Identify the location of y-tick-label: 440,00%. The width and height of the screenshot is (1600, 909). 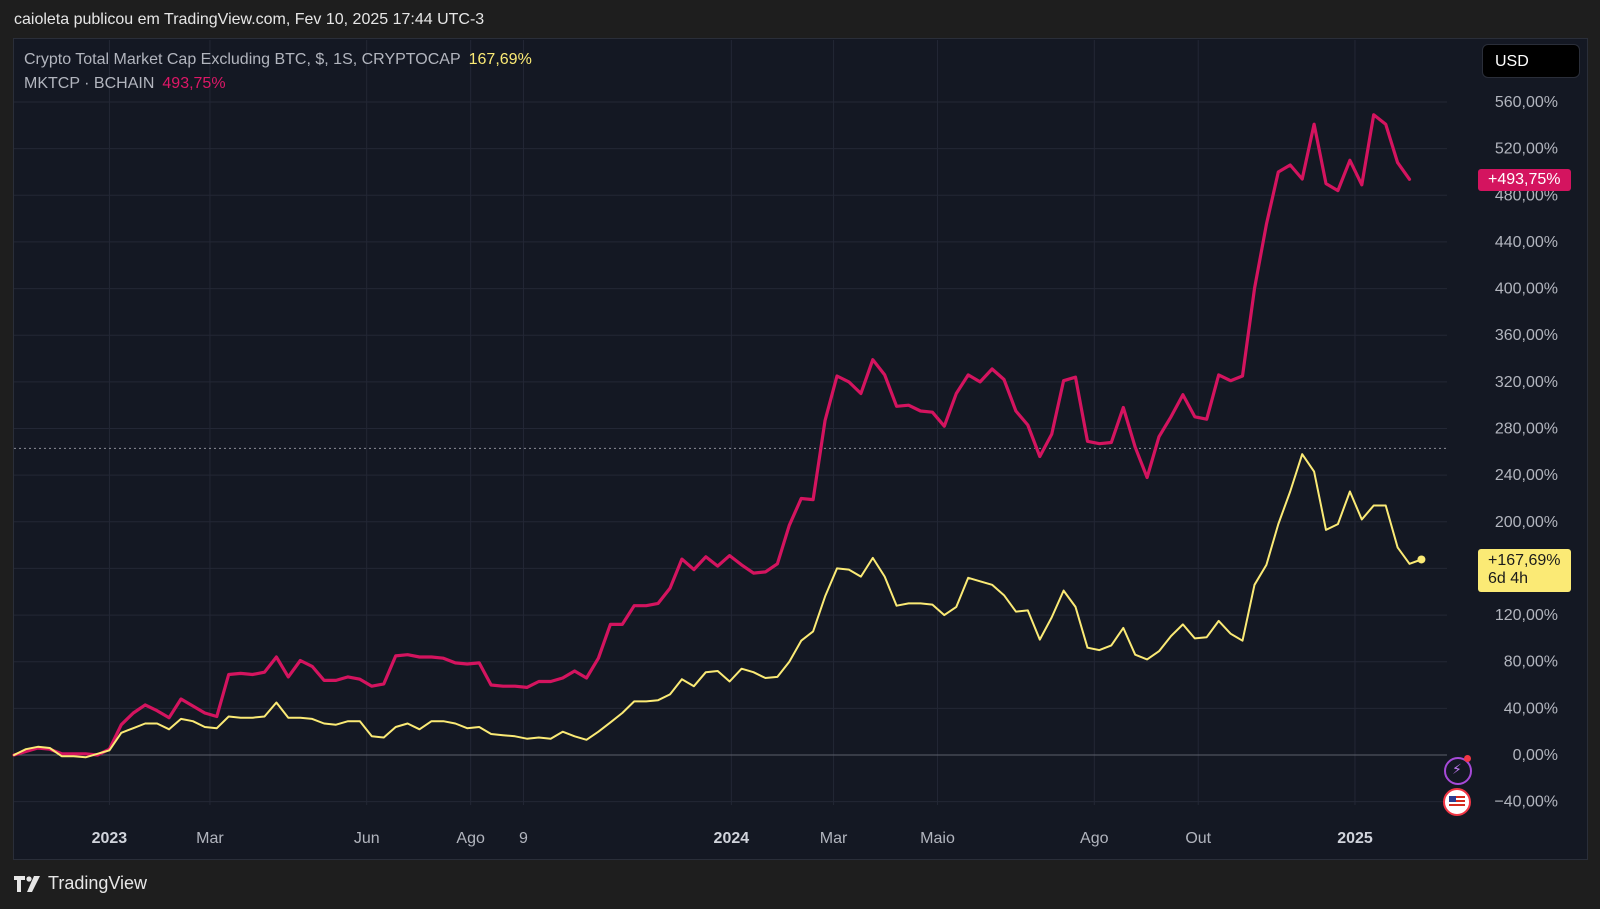
(1526, 242).